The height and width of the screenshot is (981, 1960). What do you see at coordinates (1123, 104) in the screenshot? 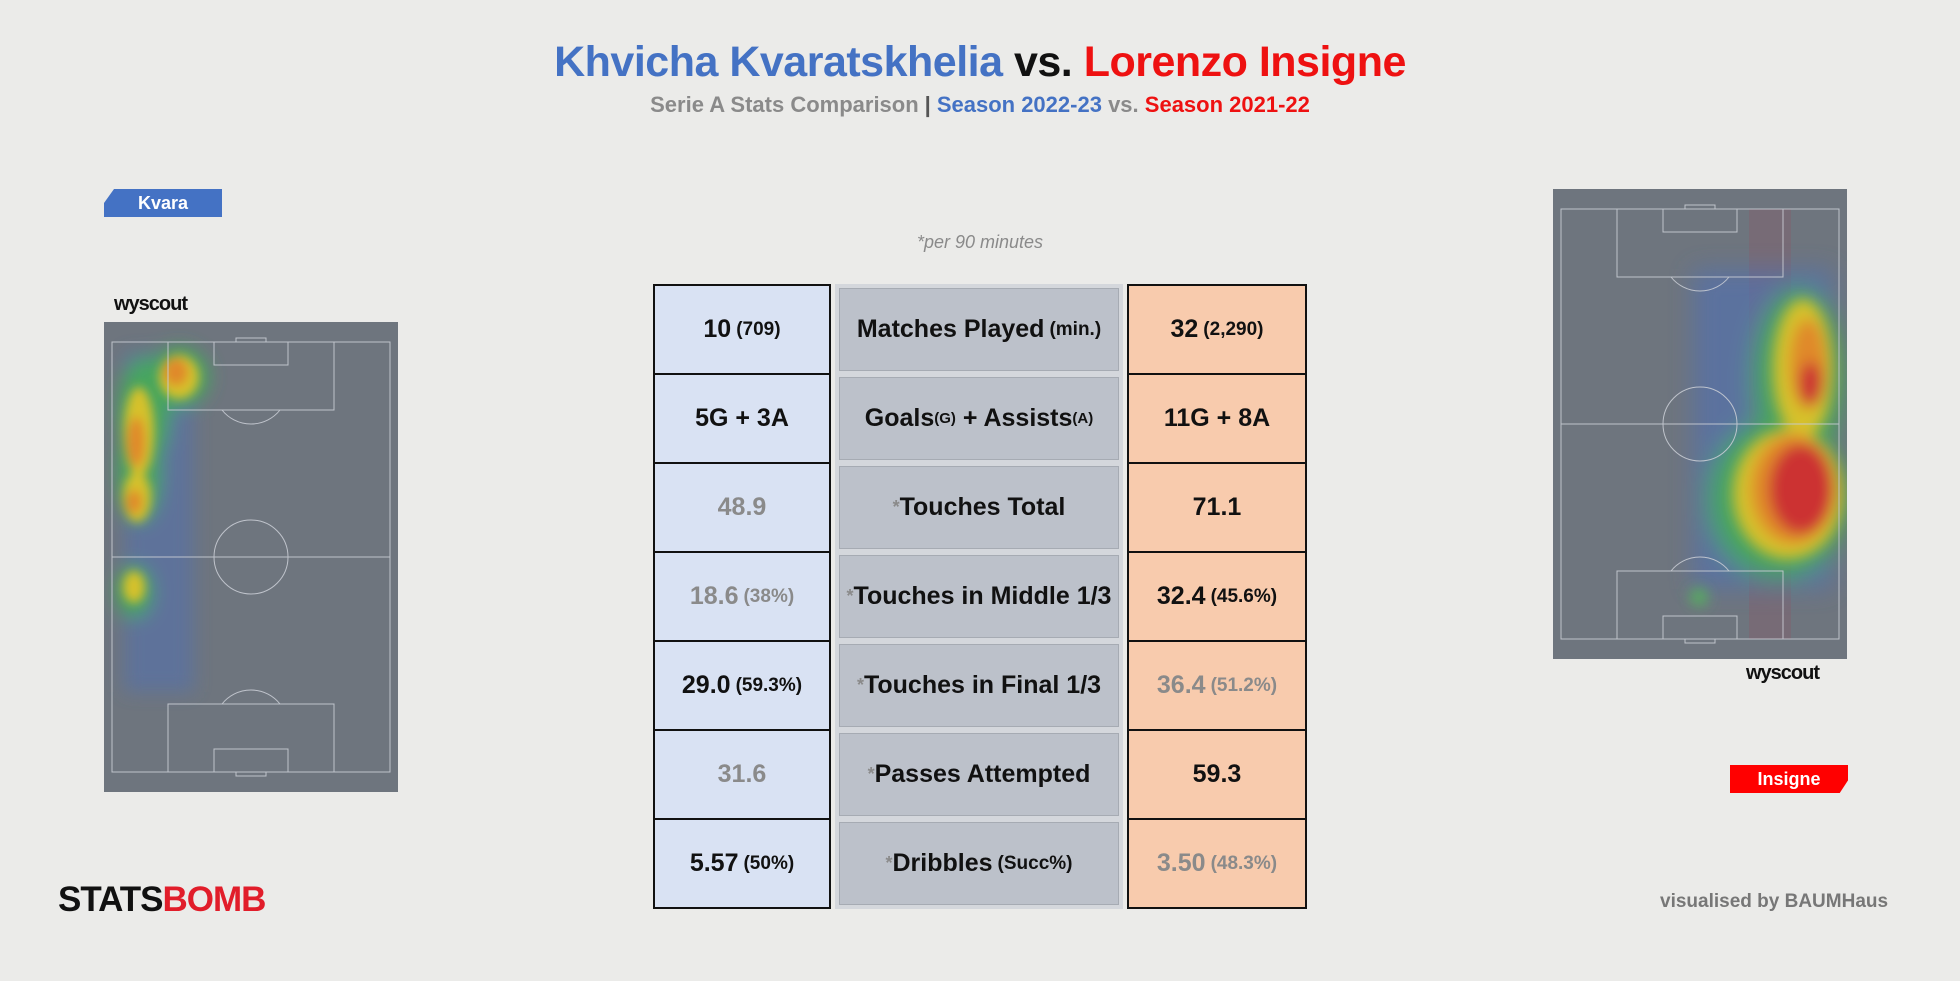
I see `subtitle-vs: vs.` at bounding box center [1123, 104].